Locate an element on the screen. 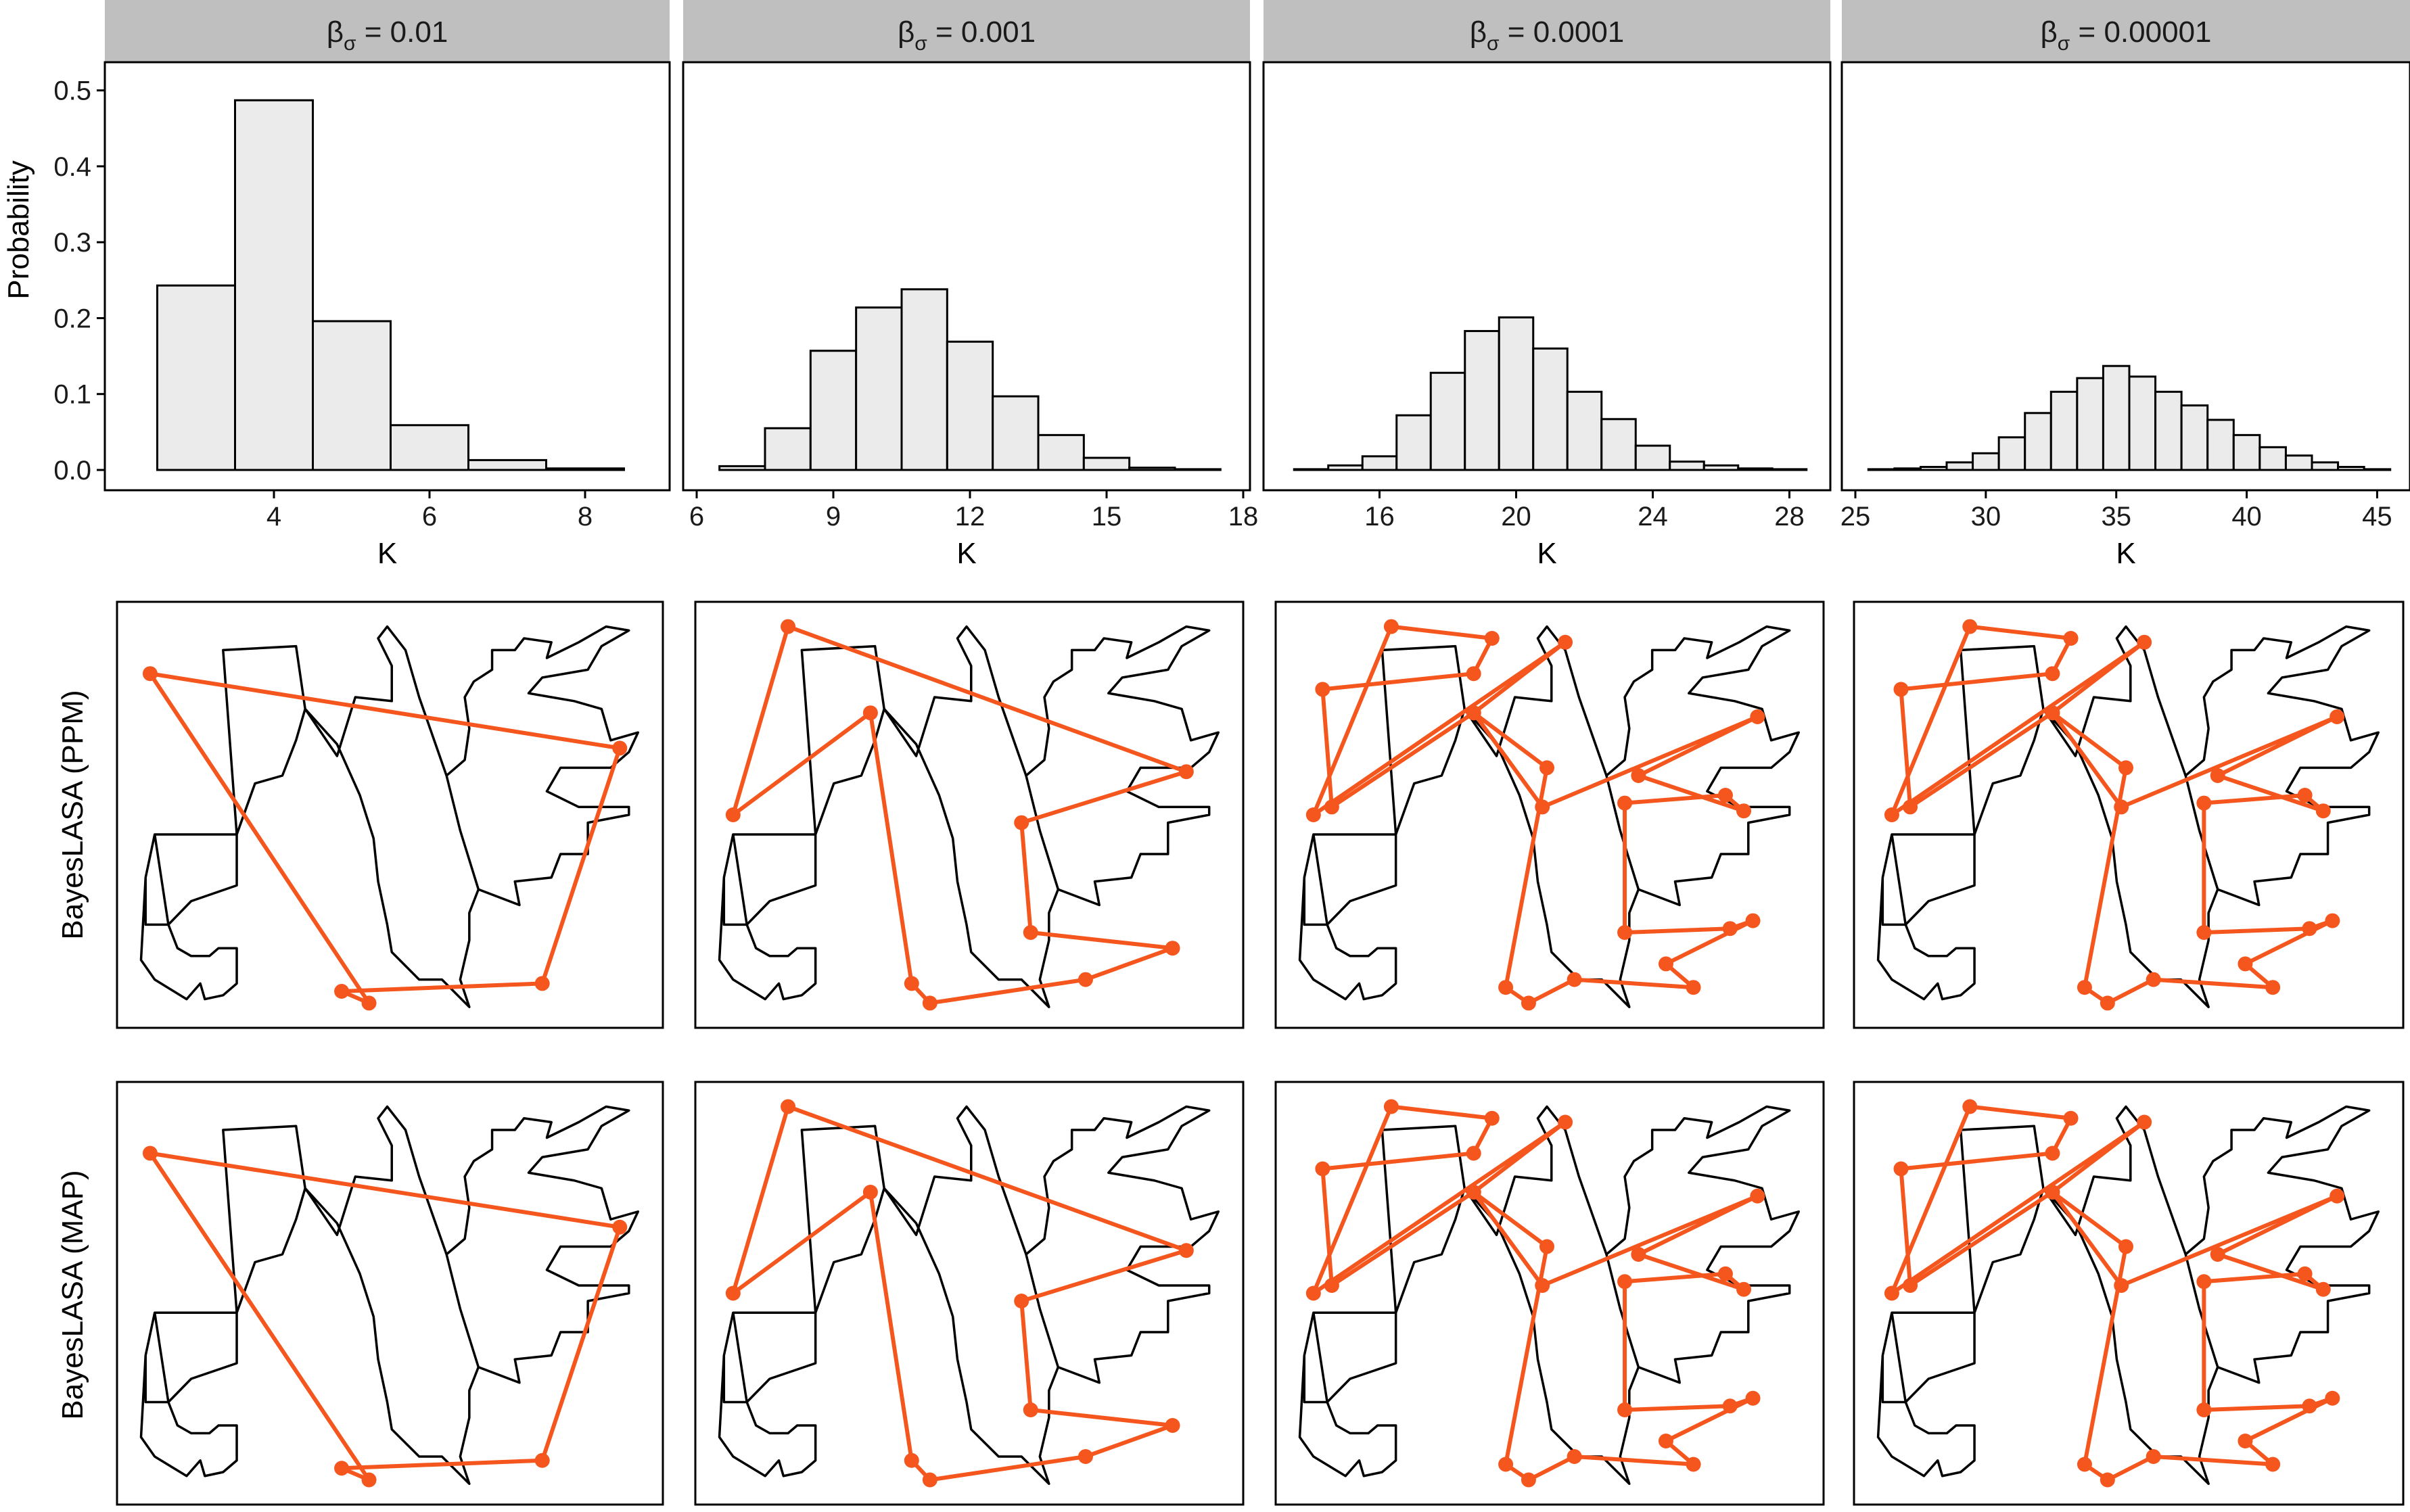  facet-strip: βσ = 0.01 is located at coordinates (387, 31).